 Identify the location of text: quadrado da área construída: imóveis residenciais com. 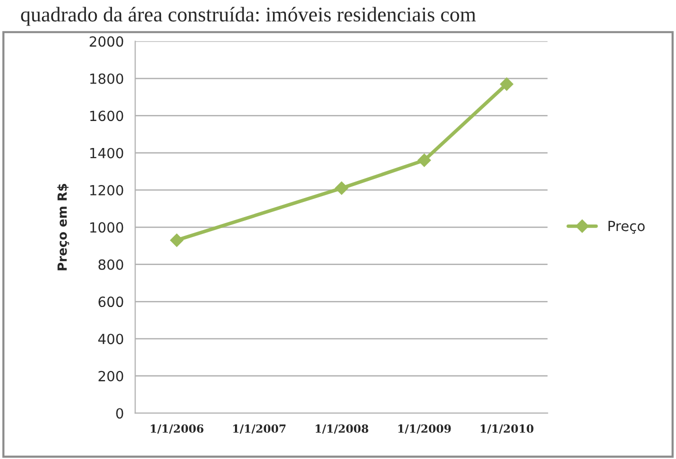
(248, 16).